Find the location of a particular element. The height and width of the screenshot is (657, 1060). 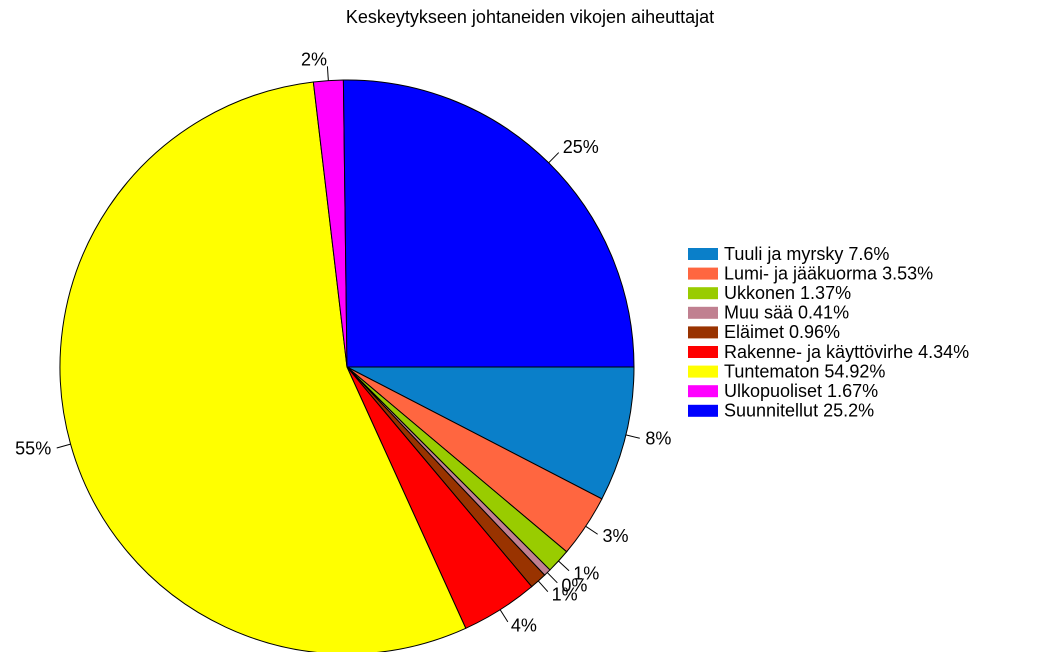

data-label: 3% is located at coordinates (615, 536).